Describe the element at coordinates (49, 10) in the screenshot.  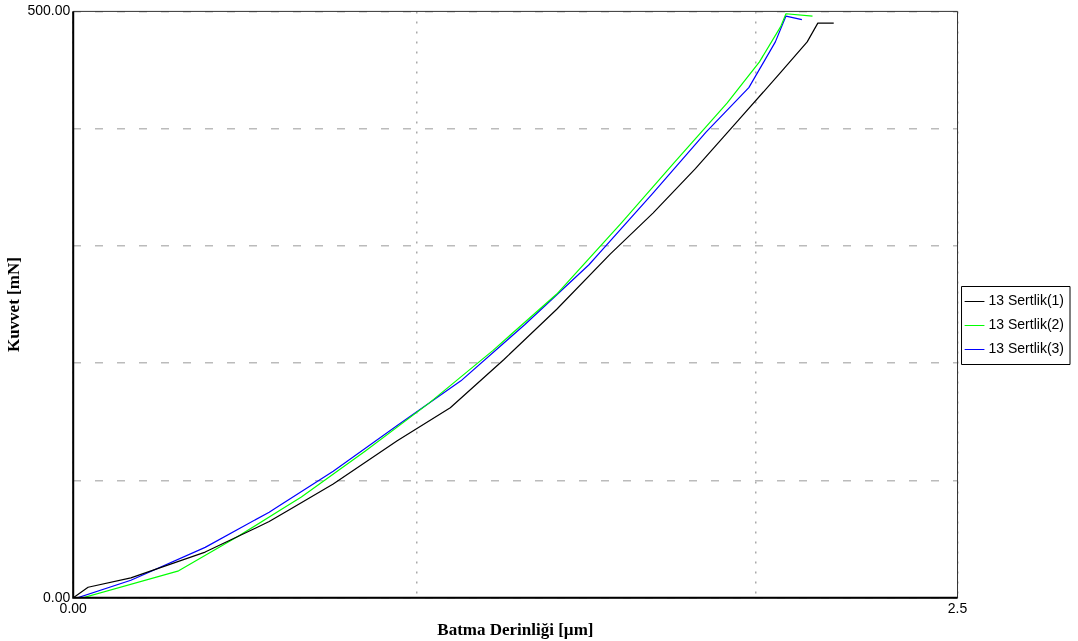
I see `y-tick-label: 500.00` at that location.